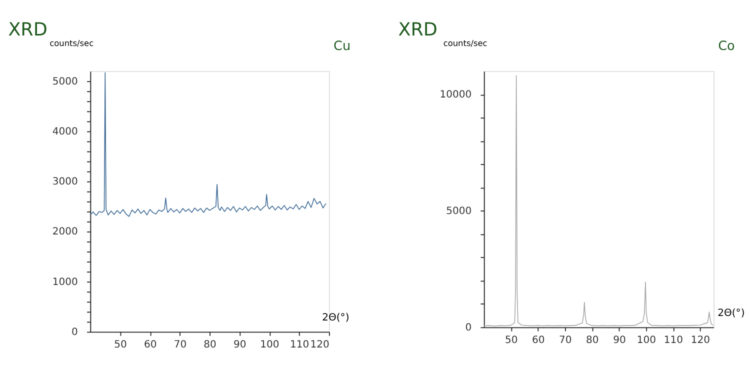 Image resolution: width=750 pixels, height=387 pixels. I want to click on text: Cu, so click(342, 46).